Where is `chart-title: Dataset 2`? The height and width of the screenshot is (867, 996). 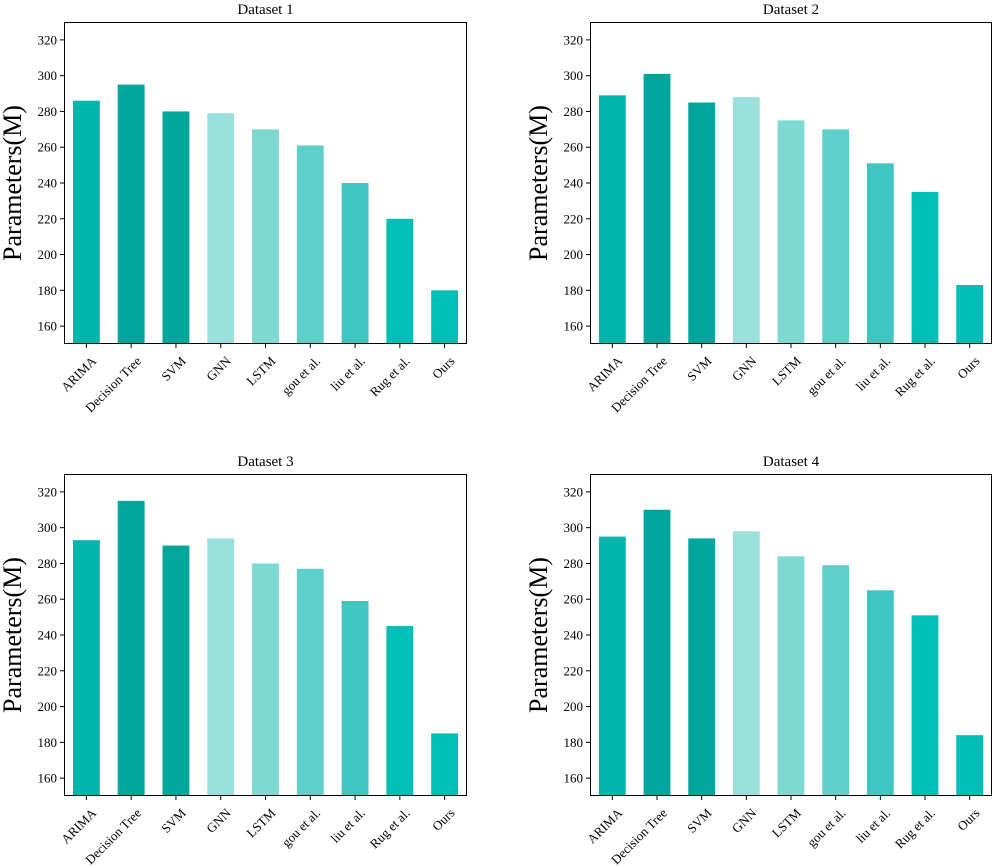 chart-title: Dataset 2 is located at coordinates (791, 10).